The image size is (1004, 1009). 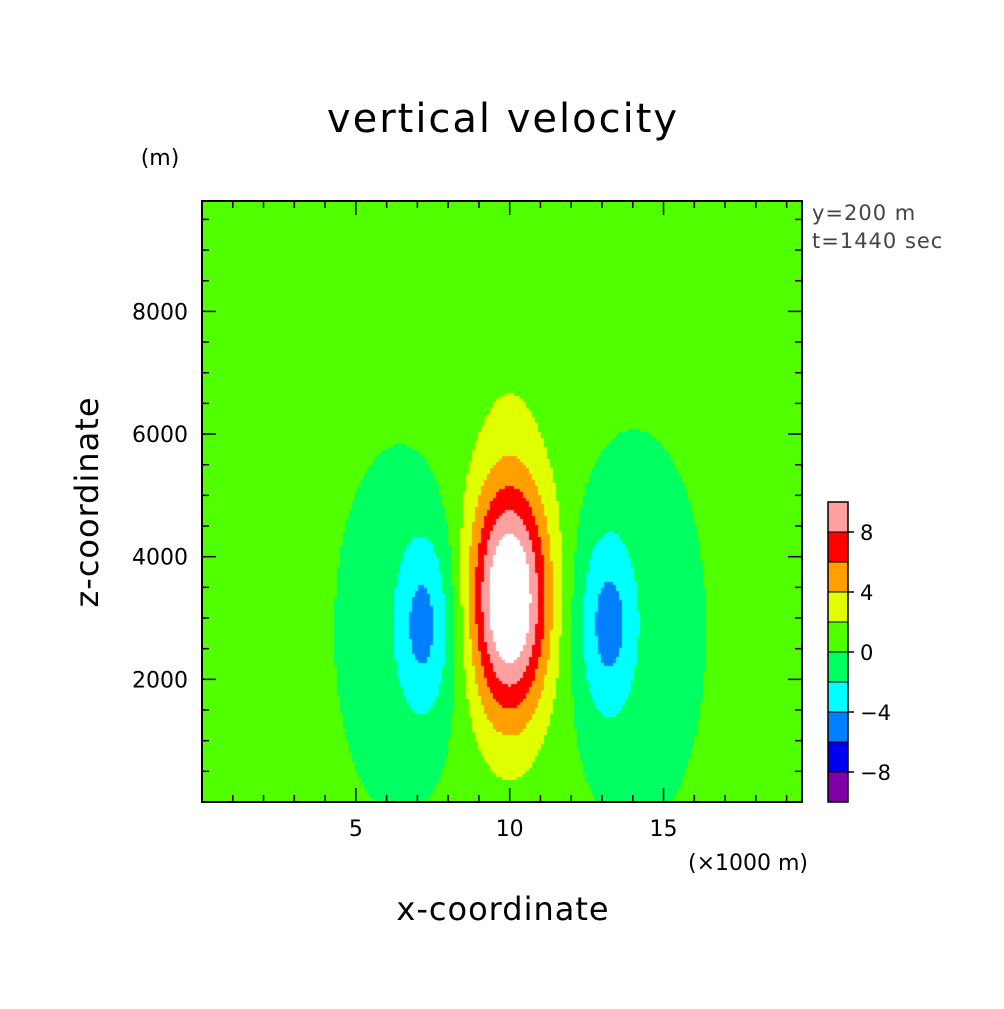 I want to click on colorbar-tick-label: 8, so click(x=866, y=533).